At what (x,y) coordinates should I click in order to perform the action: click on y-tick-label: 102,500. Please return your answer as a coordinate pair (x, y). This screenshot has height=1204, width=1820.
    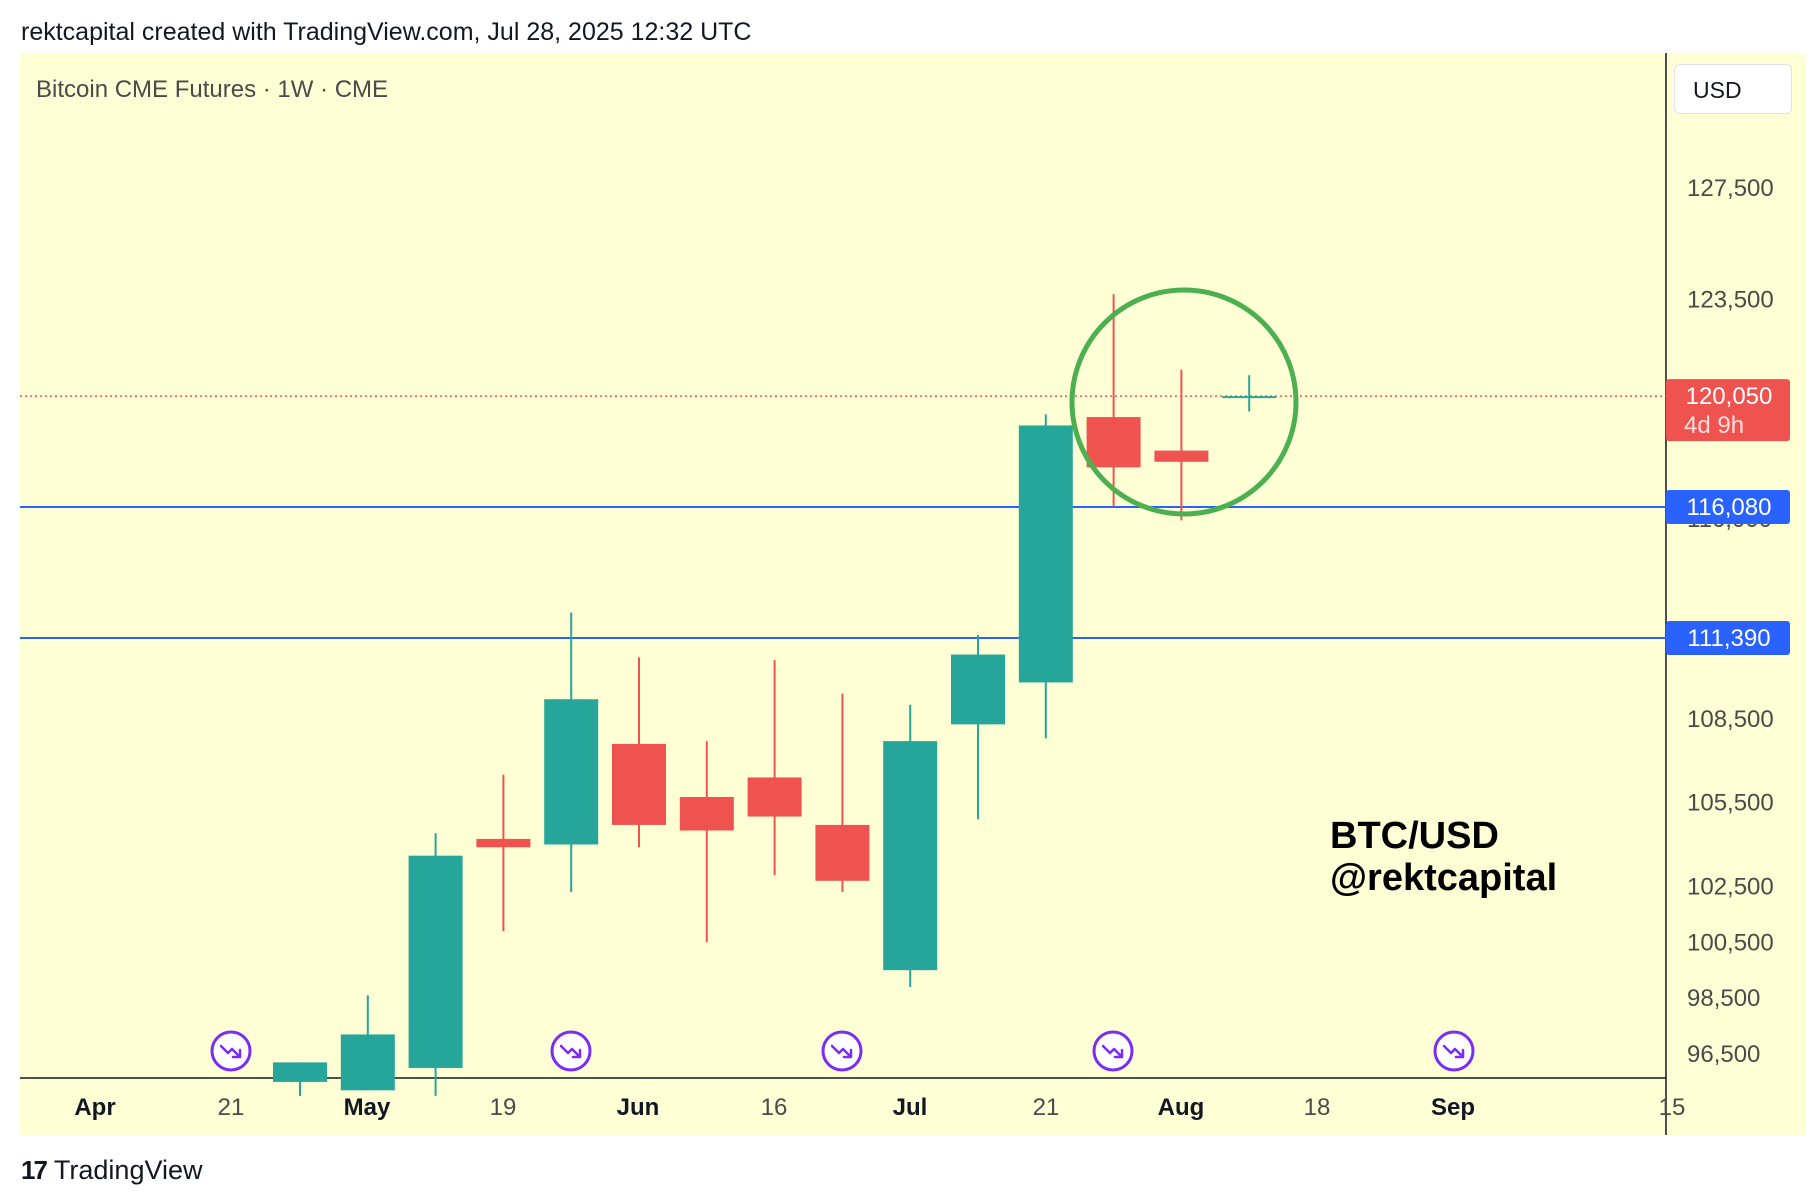
    Looking at the image, I should click on (1730, 886).